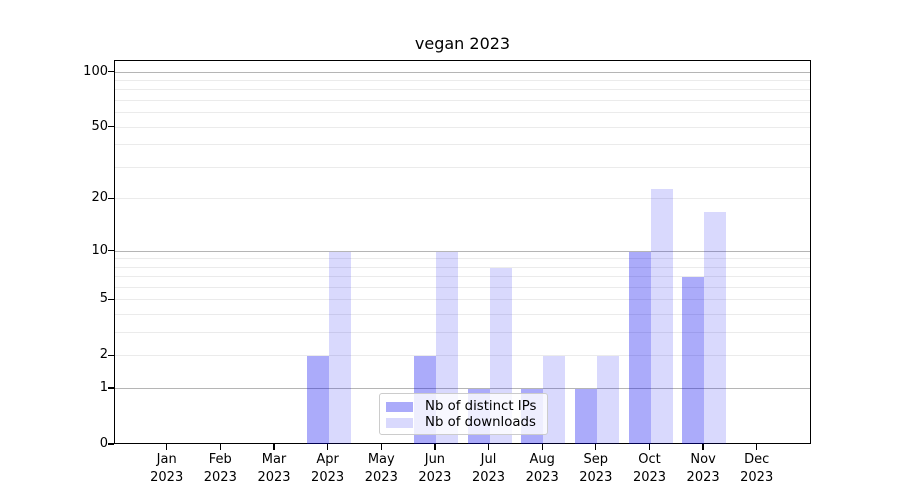 The height and width of the screenshot is (500, 900). Describe the element at coordinates (649, 468) in the screenshot. I see `x-tick-label-oct: Oct 2023` at that location.